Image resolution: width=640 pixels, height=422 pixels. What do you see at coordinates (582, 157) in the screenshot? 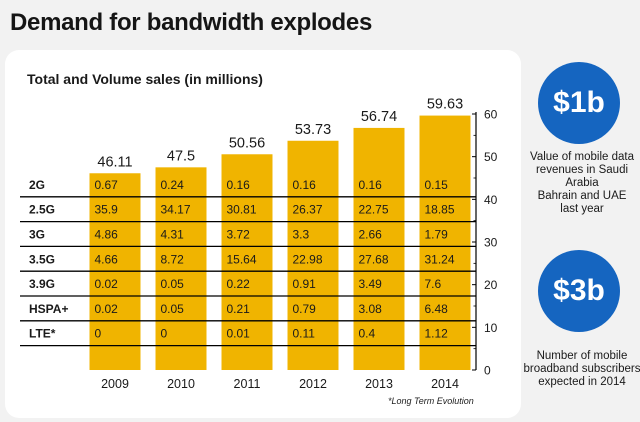
I see `revenue-caption-line: Value of mobile data` at bounding box center [582, 157].